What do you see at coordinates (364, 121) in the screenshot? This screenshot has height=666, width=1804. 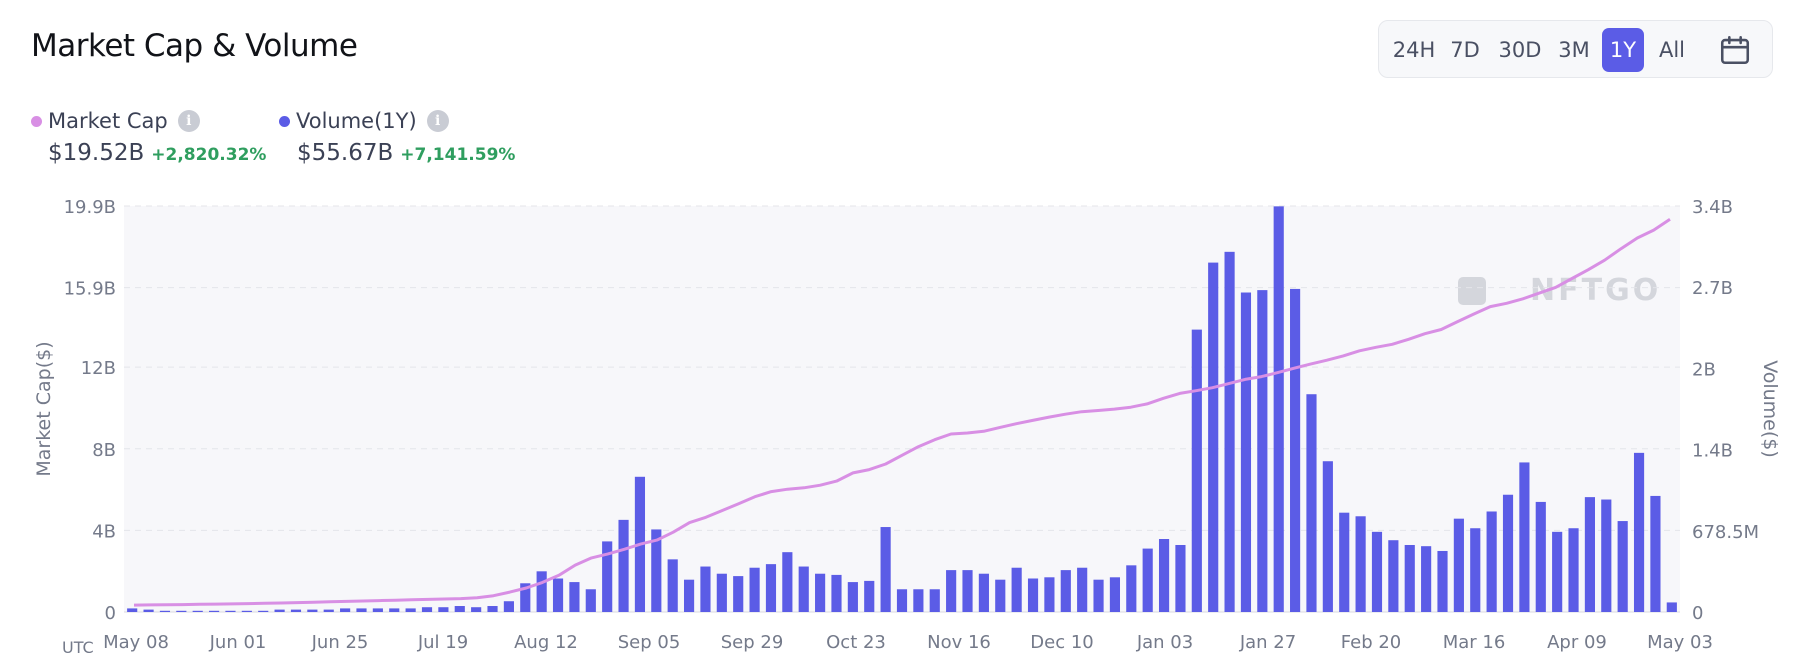 I see `legend-volume: Volume(1Y) i` at bounding box center [364, 121].